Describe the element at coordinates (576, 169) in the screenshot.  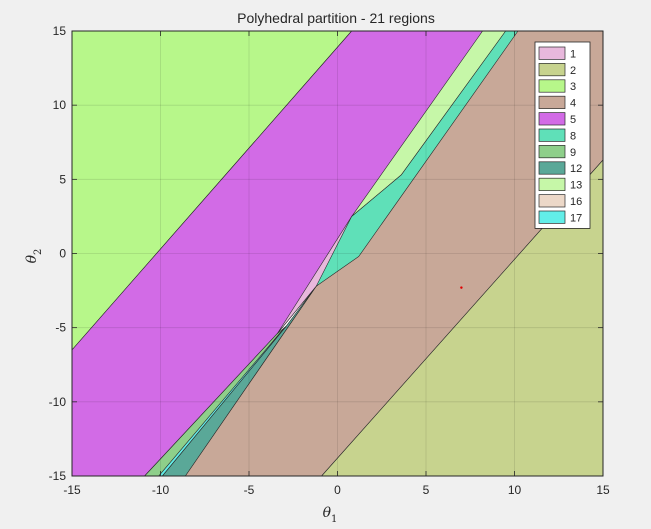
I see `legend-label-12: 12` at that location.